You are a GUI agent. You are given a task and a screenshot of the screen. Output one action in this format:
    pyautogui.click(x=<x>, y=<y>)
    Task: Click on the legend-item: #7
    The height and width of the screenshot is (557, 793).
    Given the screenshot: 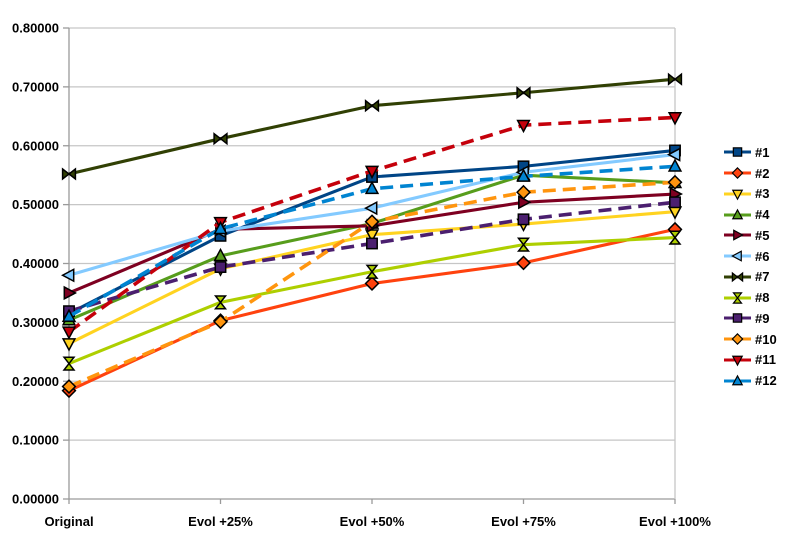 What is the action you would take?
    pyautogui.click(x=750, y=277)
    